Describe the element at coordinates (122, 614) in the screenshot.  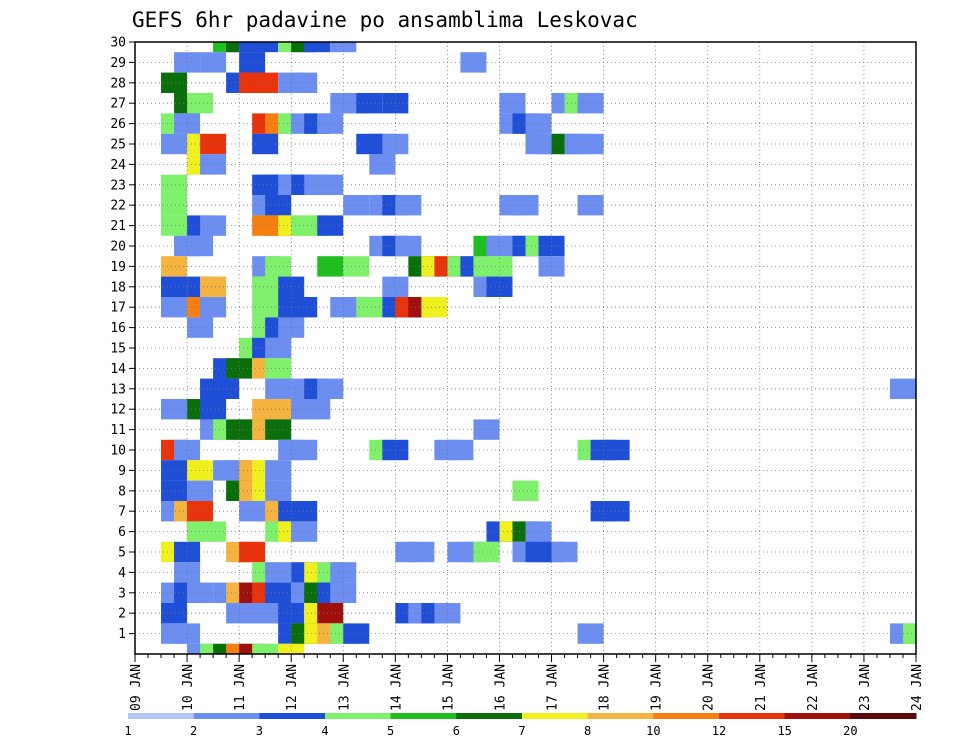
I see `y-tick-label: 2` at that location.